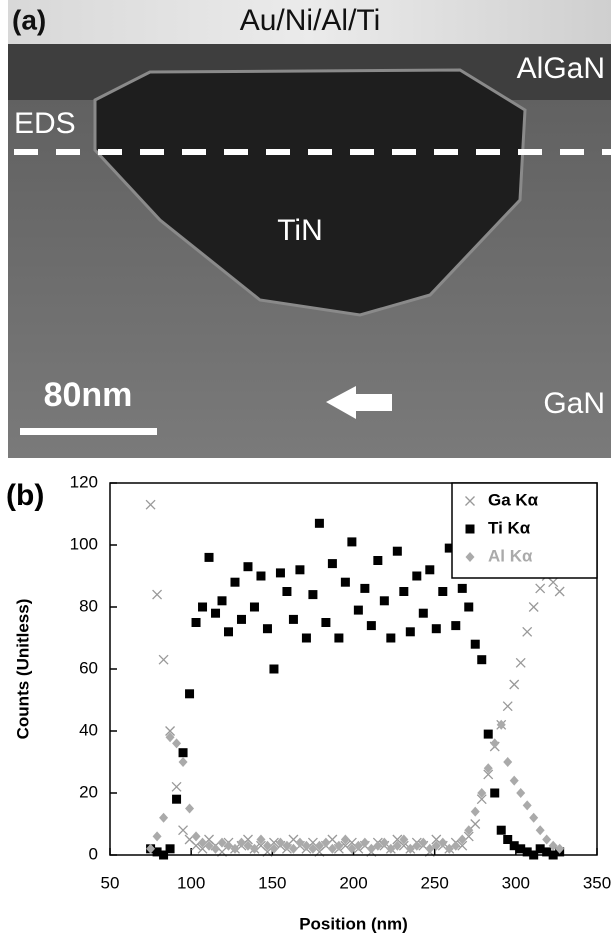  What do you see at coordinates (88, 605) in the screenshot?
I see `y-tick-label: 80` at bounding box center [88, 605].